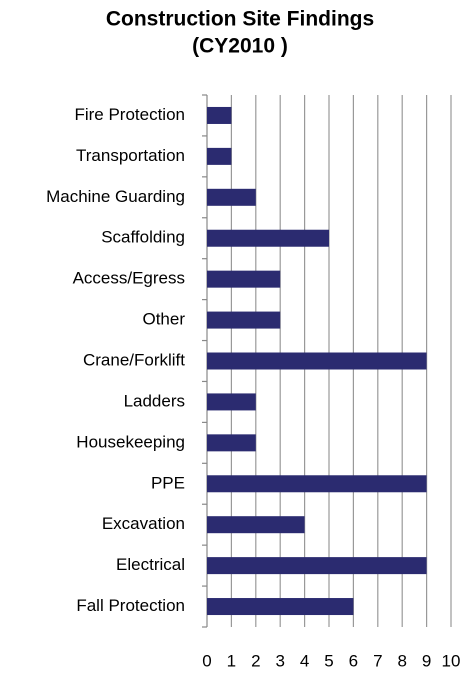 This screenshot has width=464, height=674. What do you see at coordinates (168, 482) in the screenshot?
I see `y-tick-label: PPE` at bounding box center [168, 482].